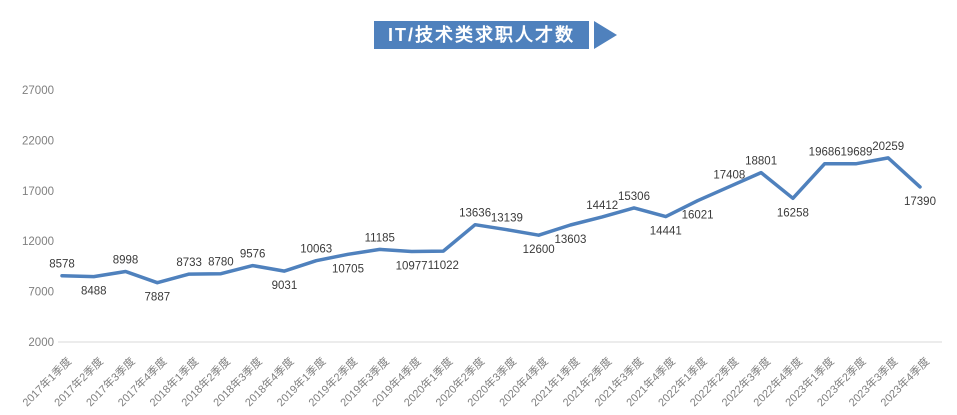 The height and width of the screenshot is (415, 957). What do you see at coordinates (253, 255) in the screenshot?
I see `data-label: 9576` at bounding box center [253, 255].